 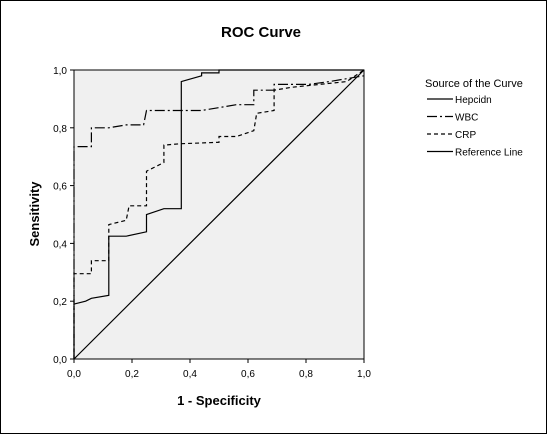 I want to click on x-tick-label: 0,0, so click(x=74, y=374).